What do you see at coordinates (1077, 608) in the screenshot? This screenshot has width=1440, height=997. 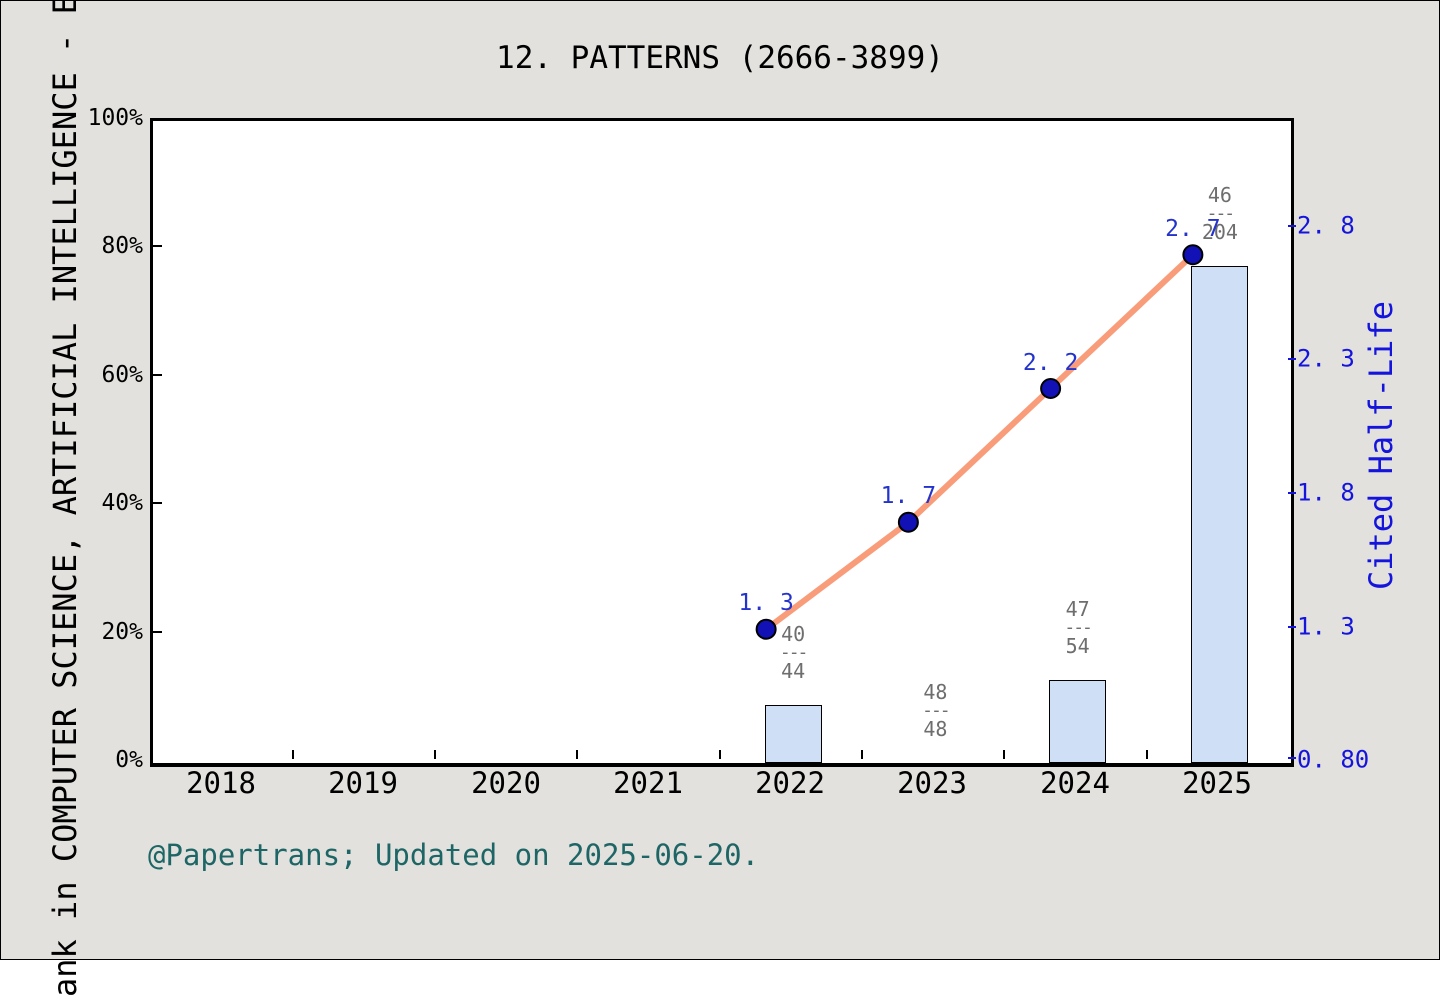 I see `rank-numerator: 47` at bounding box center [1077, 608].